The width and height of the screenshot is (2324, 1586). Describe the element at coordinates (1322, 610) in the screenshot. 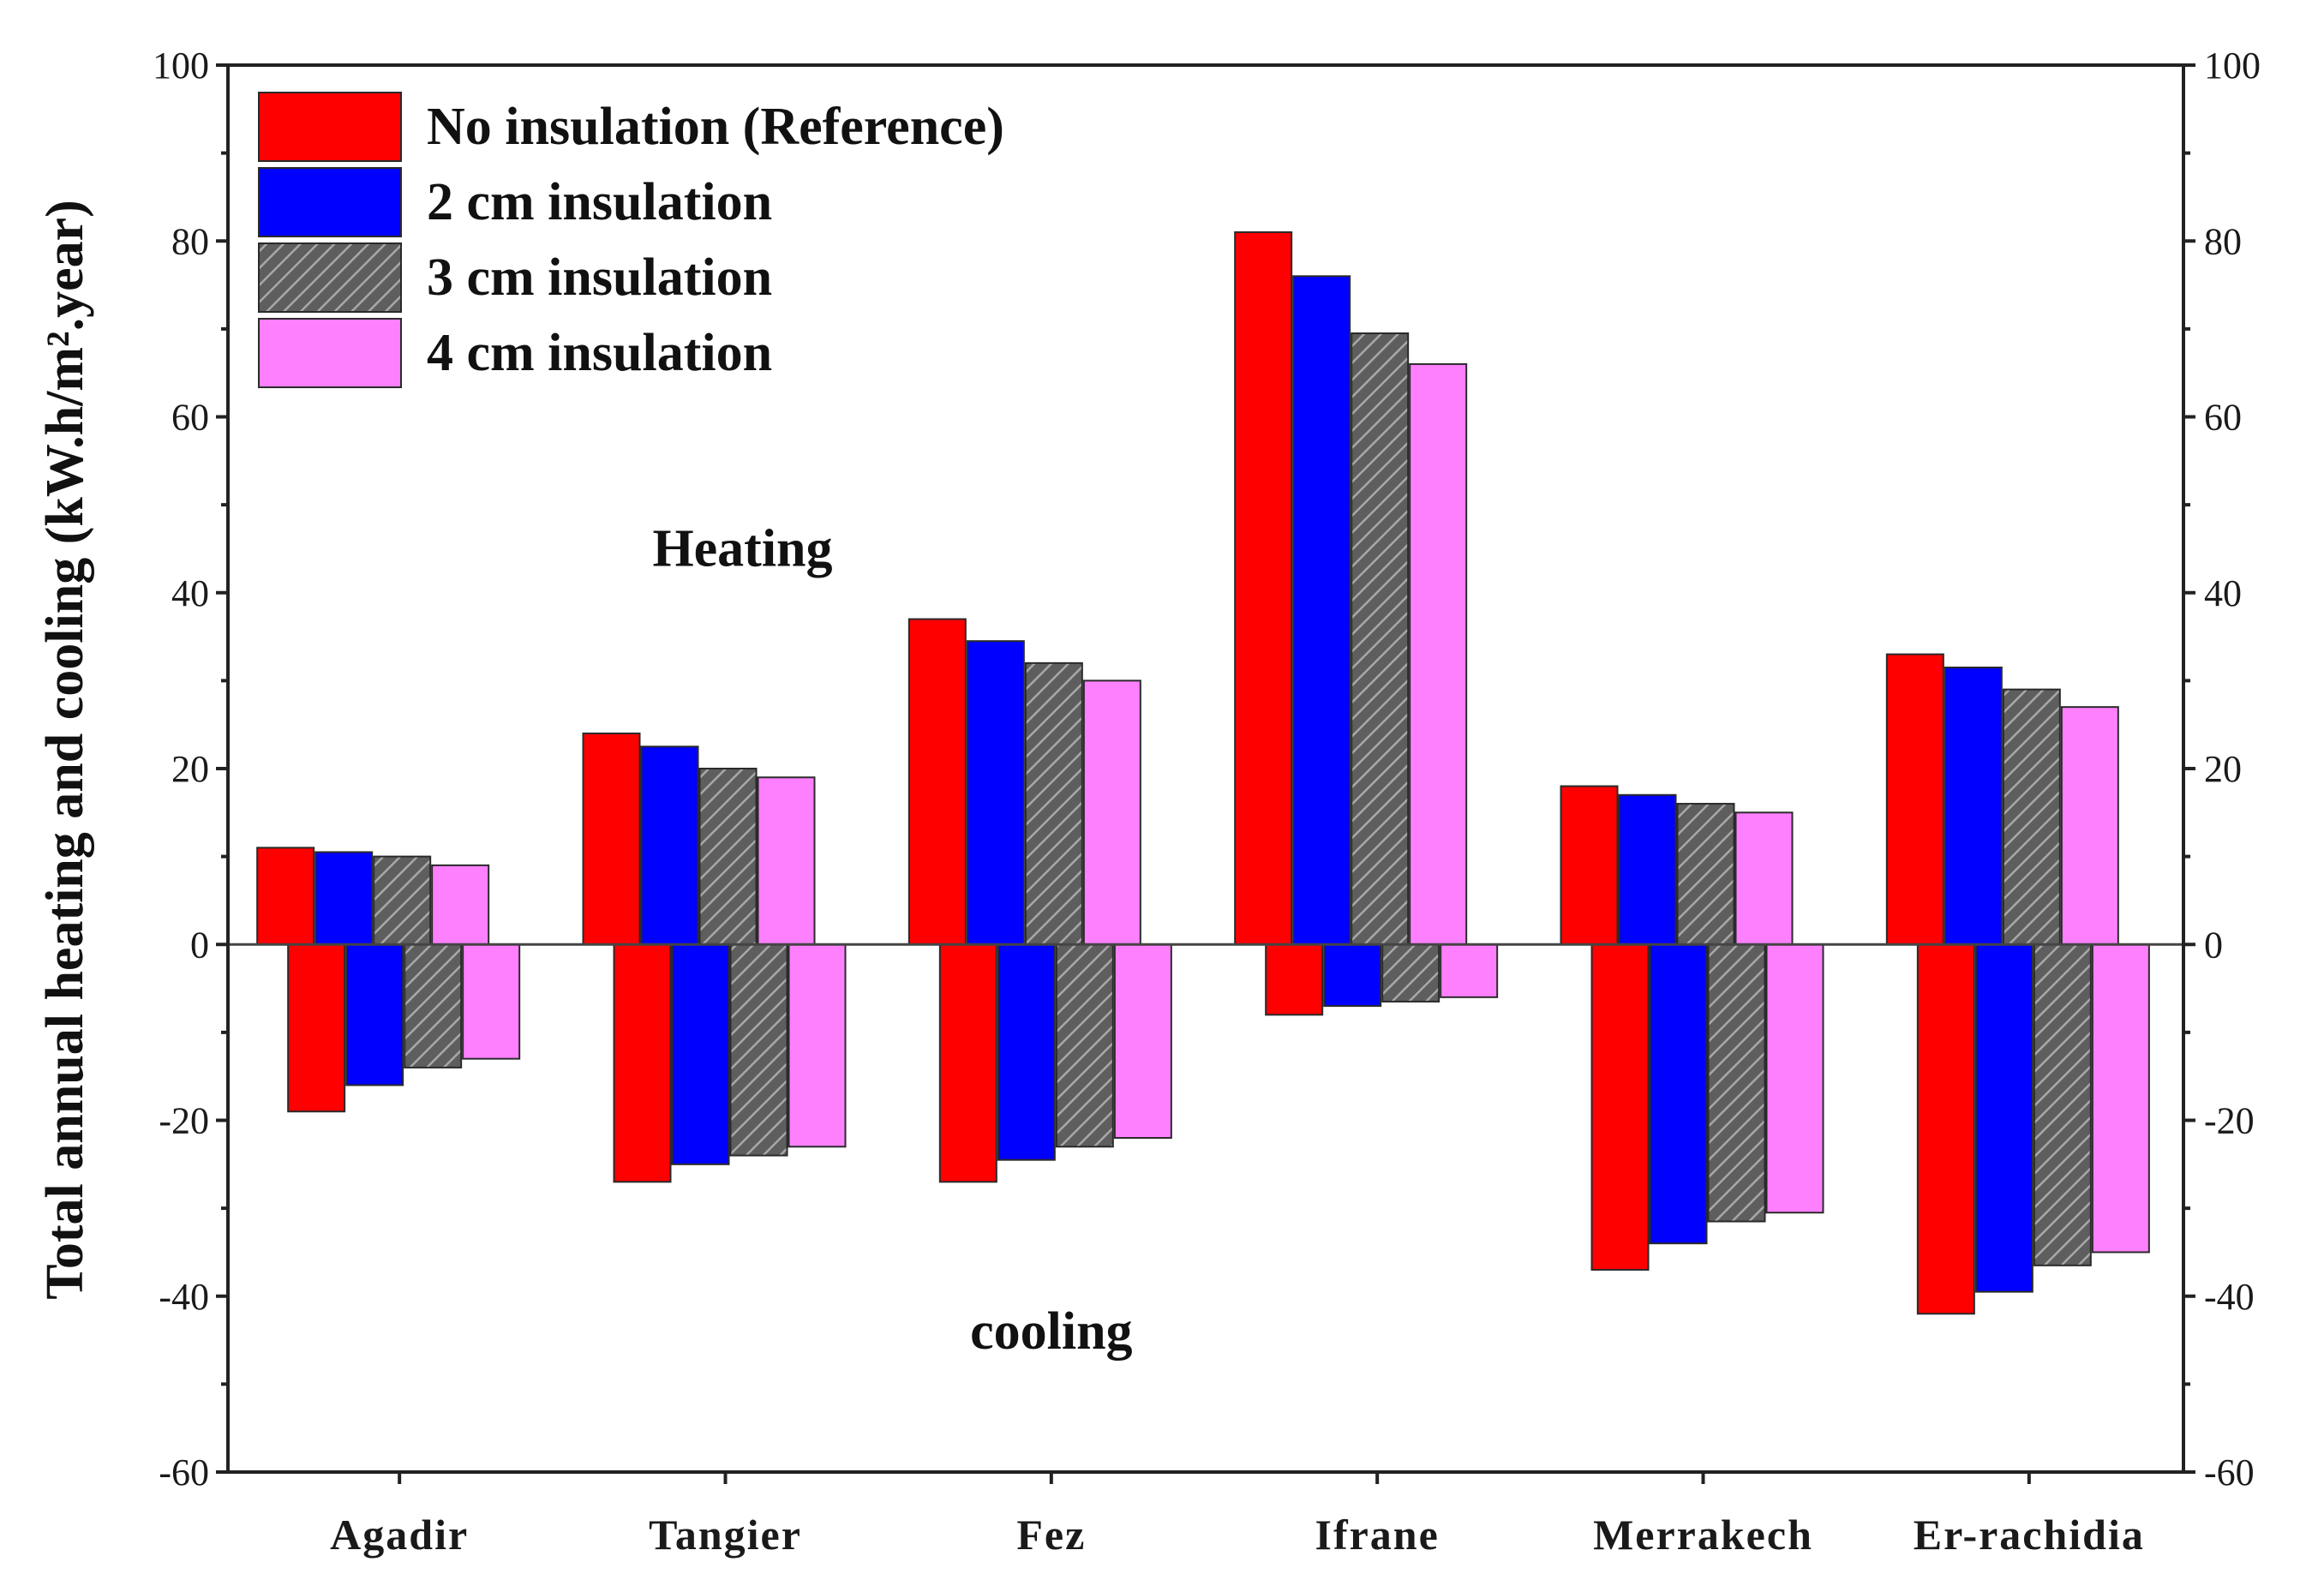

I see `bar-heating-ifrane-s1` at that location.